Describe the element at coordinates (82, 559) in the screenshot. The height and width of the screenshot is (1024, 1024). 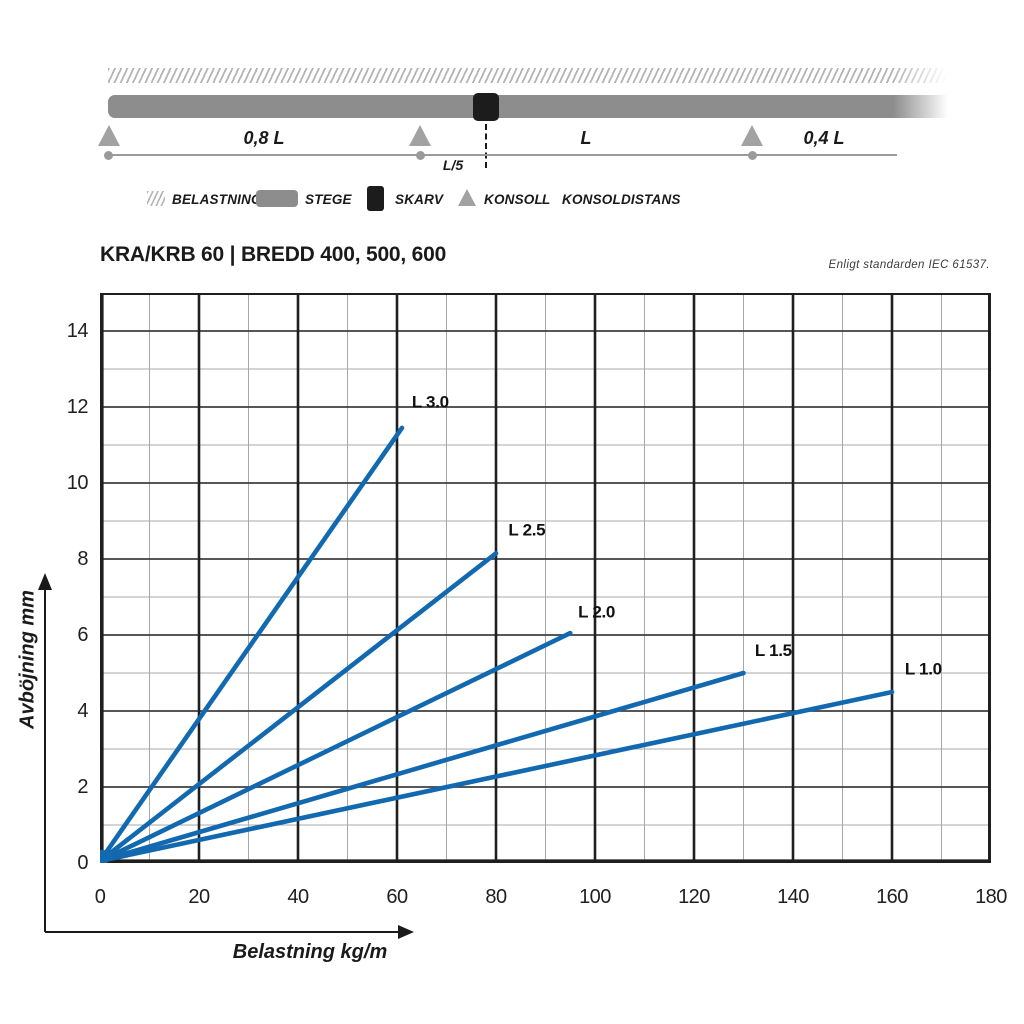
I see `y-tick-label: 8` at that location.